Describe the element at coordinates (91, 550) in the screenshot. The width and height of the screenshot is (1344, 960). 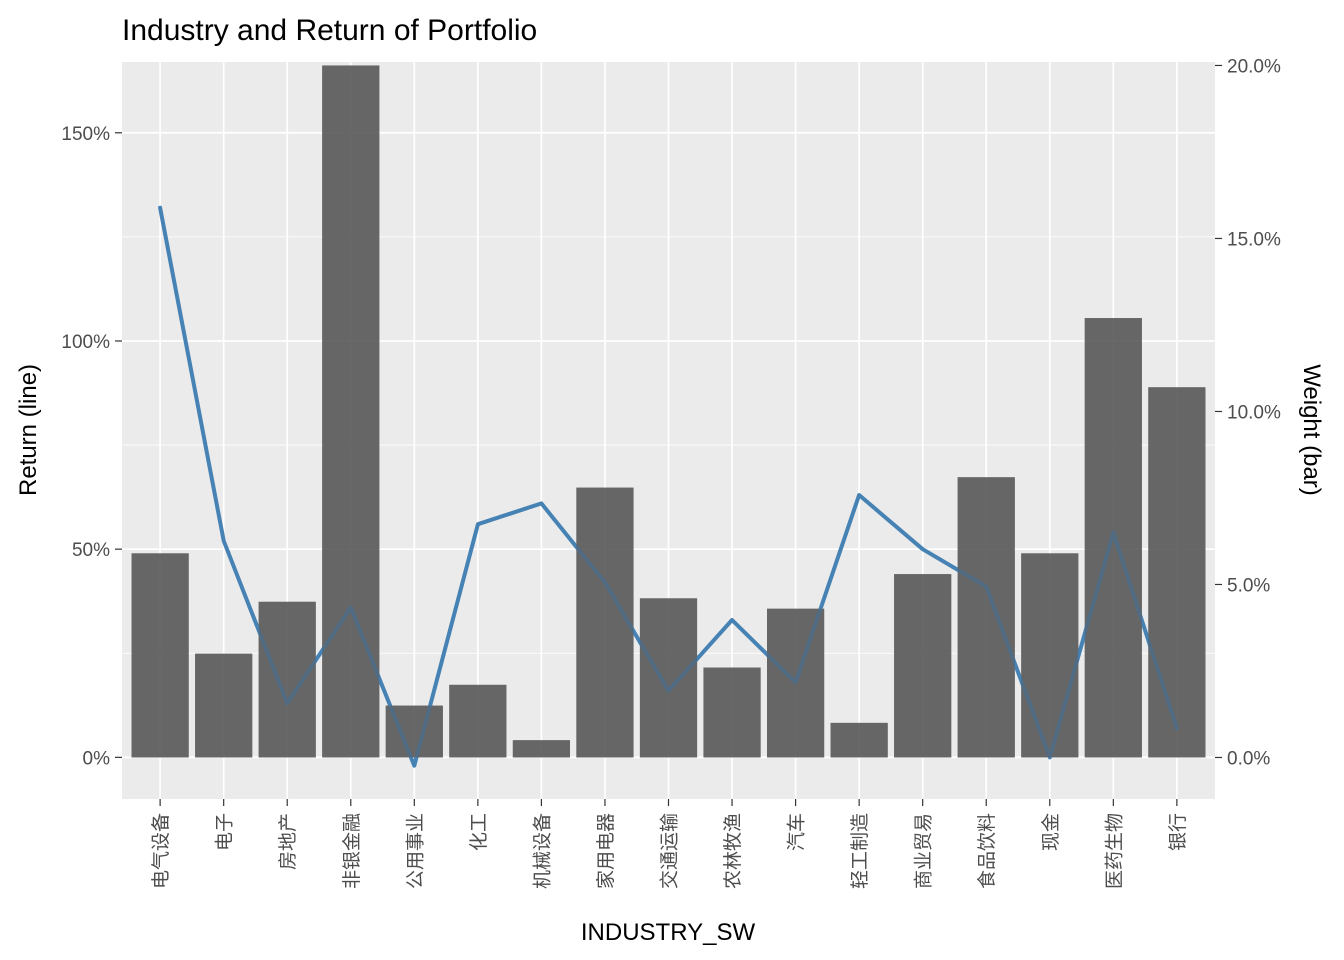
I see `y-left-tick-label: 50%` at that location.